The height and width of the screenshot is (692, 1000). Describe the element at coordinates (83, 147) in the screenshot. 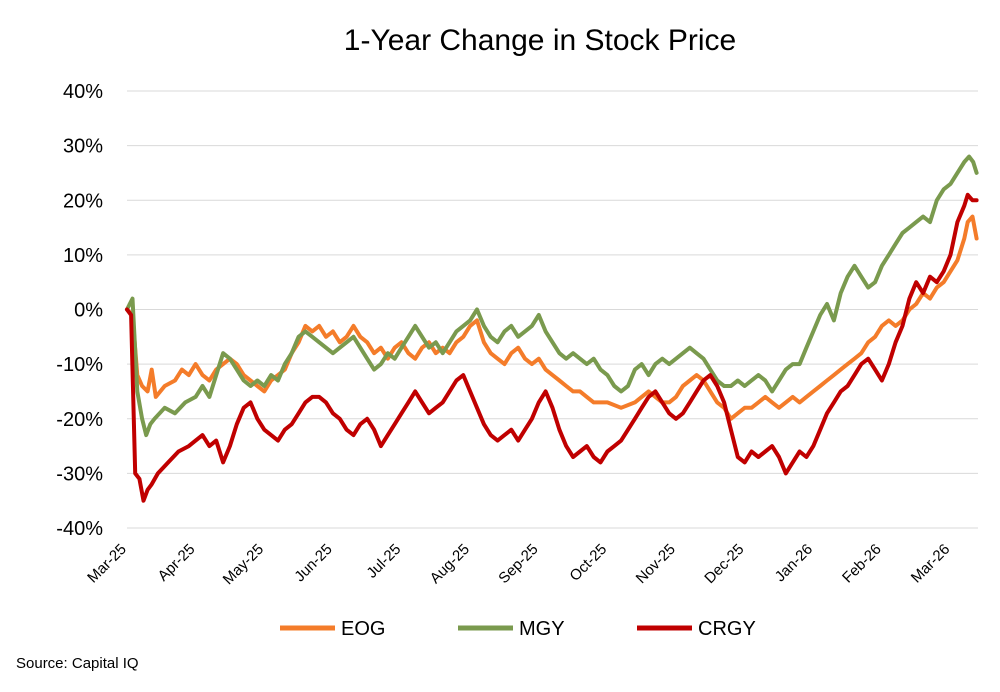

I see `y-tick-label: 30%` at that location.